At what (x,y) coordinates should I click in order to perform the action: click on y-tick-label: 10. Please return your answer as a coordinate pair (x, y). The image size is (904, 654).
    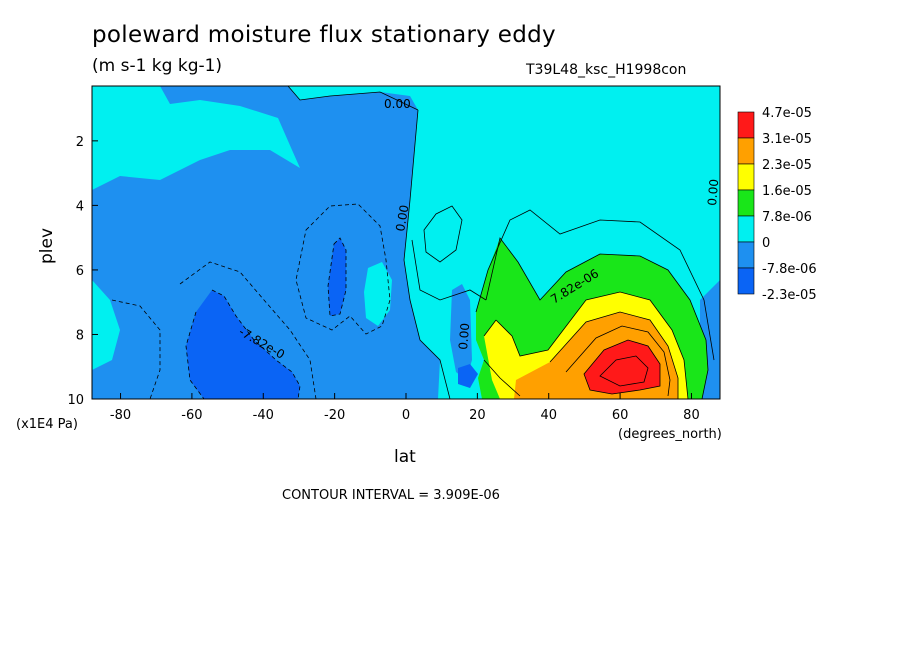
    Looking at the image, I should click on (75, 400).